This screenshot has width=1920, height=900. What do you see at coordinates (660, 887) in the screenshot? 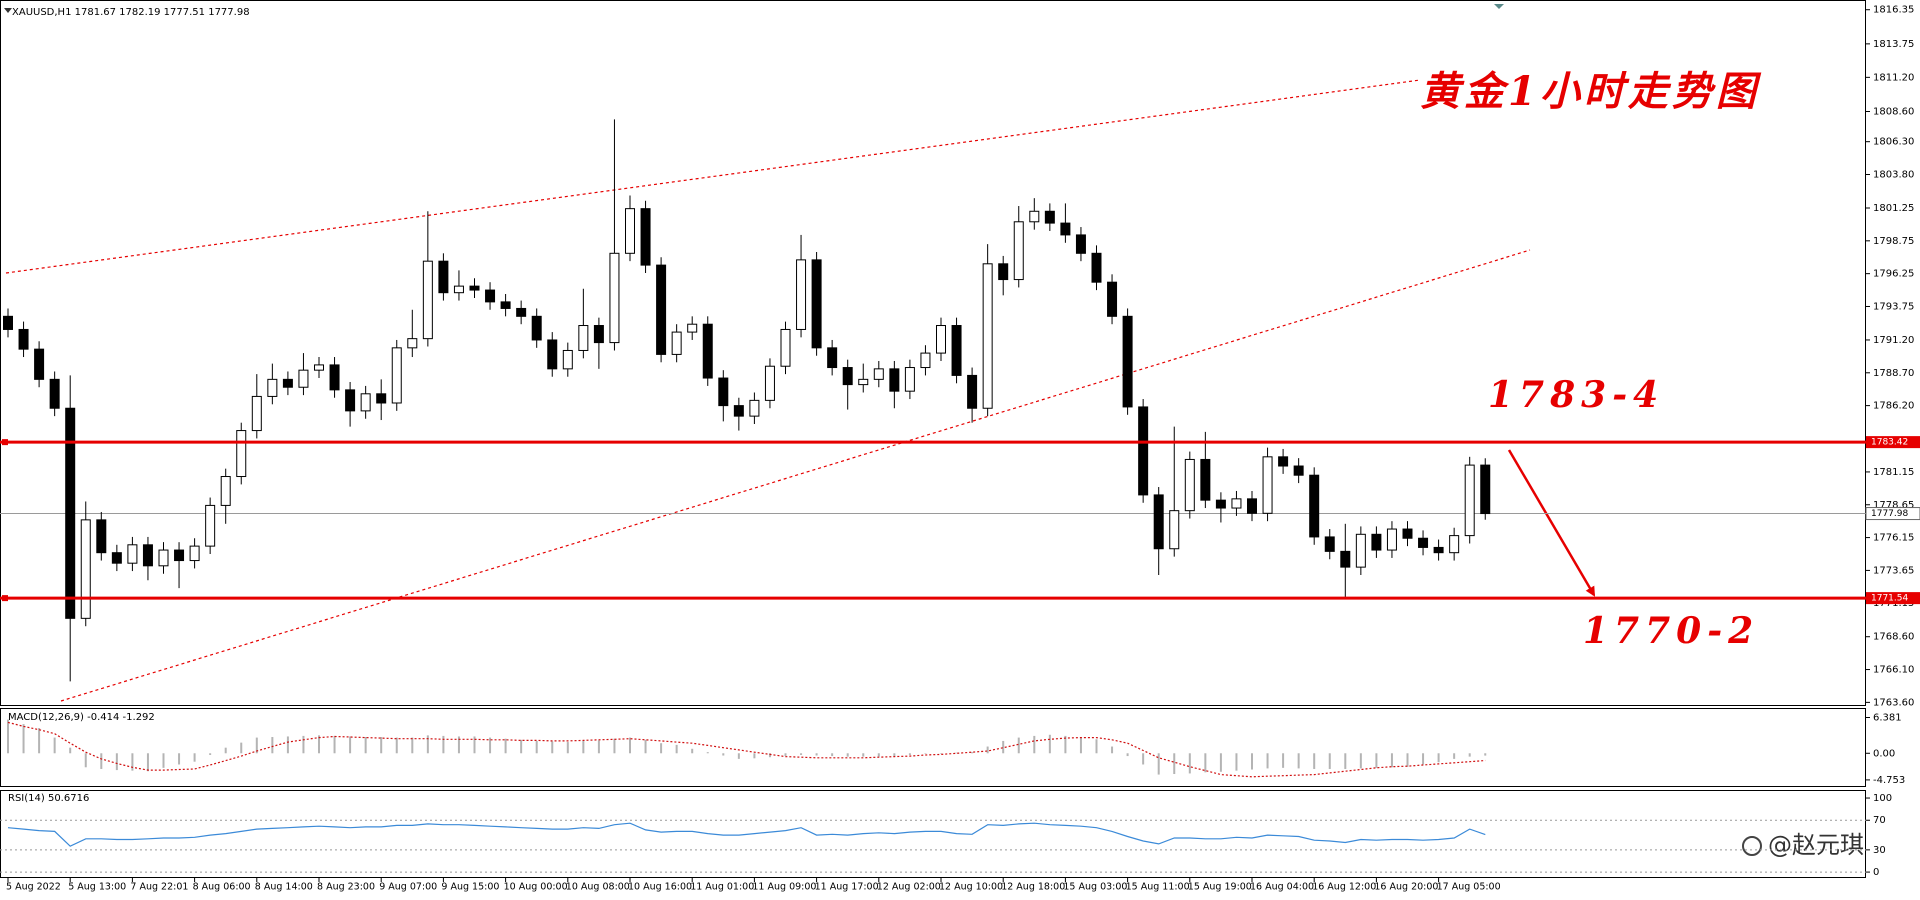
I see `x-tick-label: 10 Aug 16:00` at bounding box center [660, 887].